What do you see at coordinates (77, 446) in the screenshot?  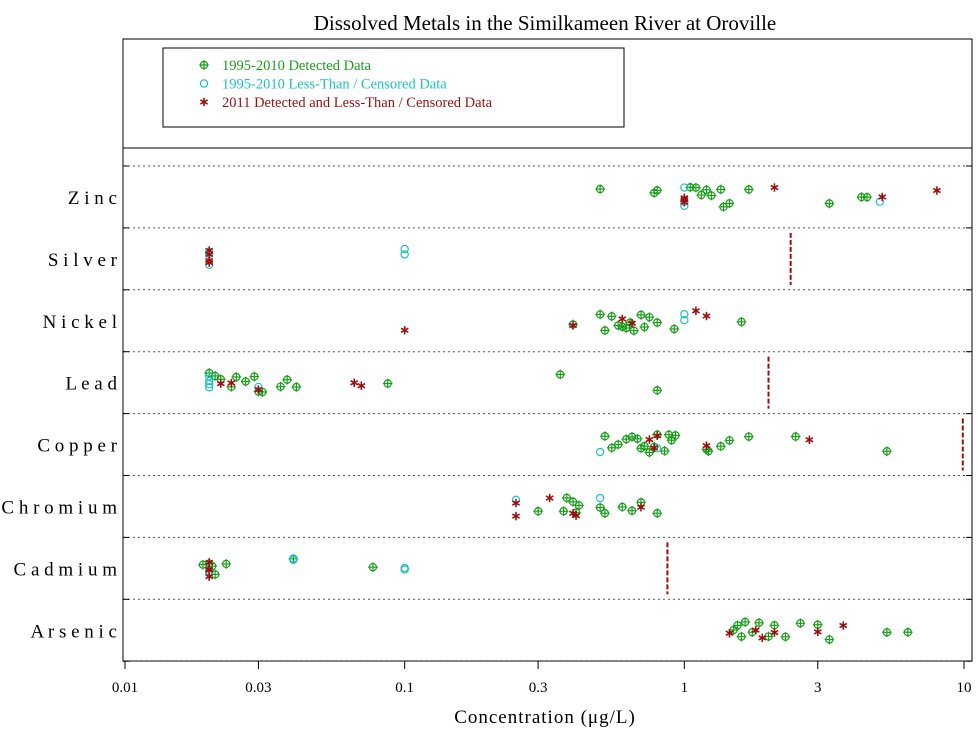 I see `y-tick-label: C o p p e r` at bounding box center [77, 446].